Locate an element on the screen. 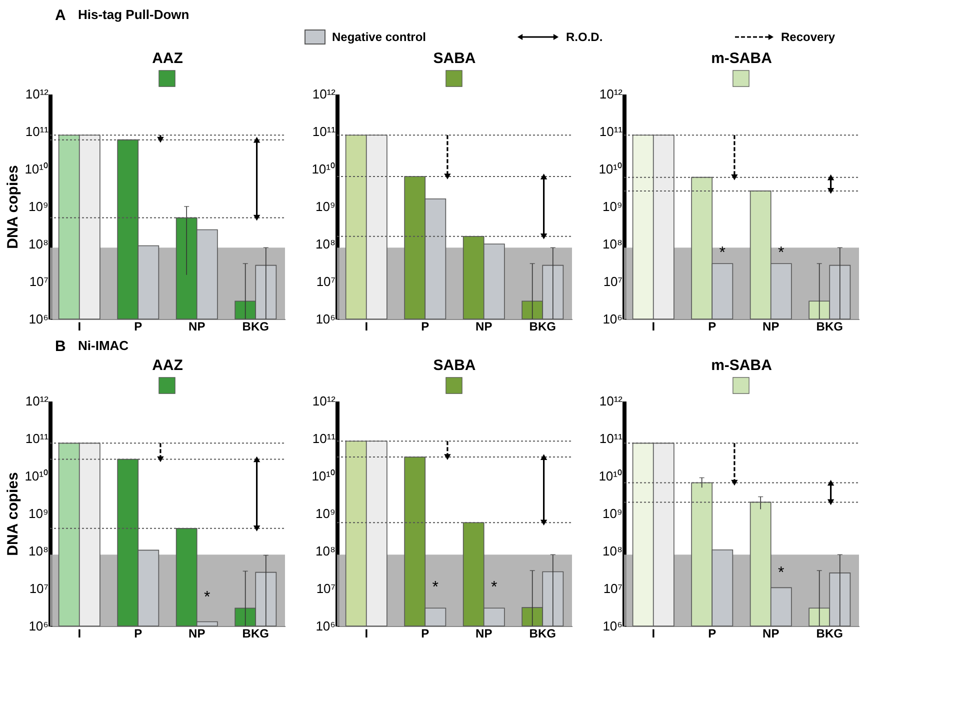 The width and height of the screenshot is (978, 722). text: His-tag Pull-Down is located at coordinates (134, 14).